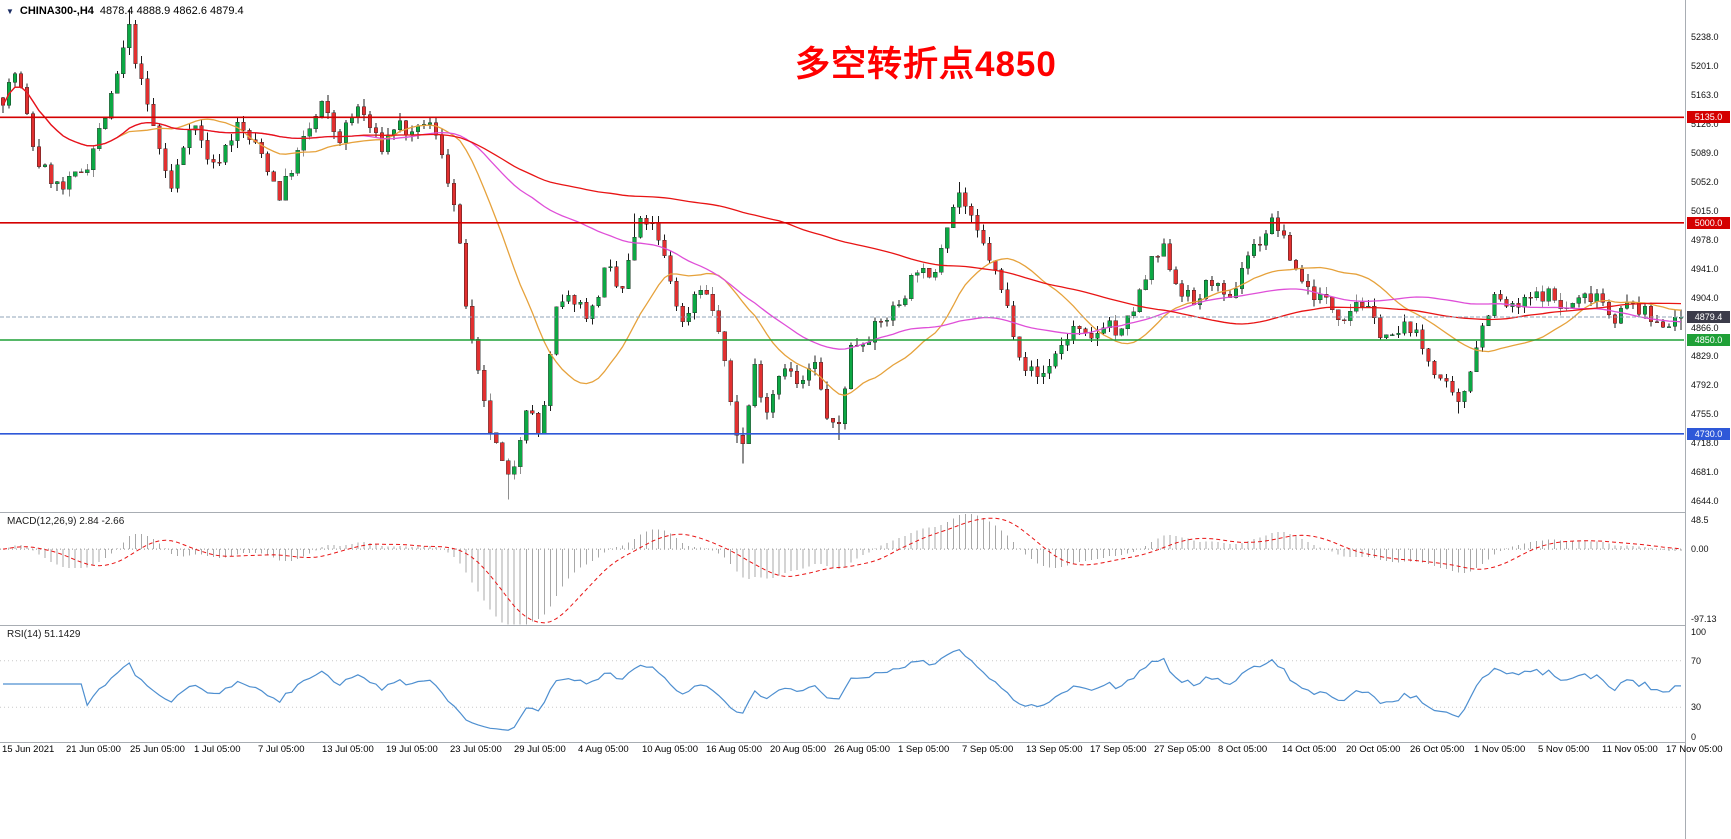  What do you see at coordinates (1694, 737) in the screenshot?
I see `indicator-scale-label: 0` at bounding box center [1694, 737].